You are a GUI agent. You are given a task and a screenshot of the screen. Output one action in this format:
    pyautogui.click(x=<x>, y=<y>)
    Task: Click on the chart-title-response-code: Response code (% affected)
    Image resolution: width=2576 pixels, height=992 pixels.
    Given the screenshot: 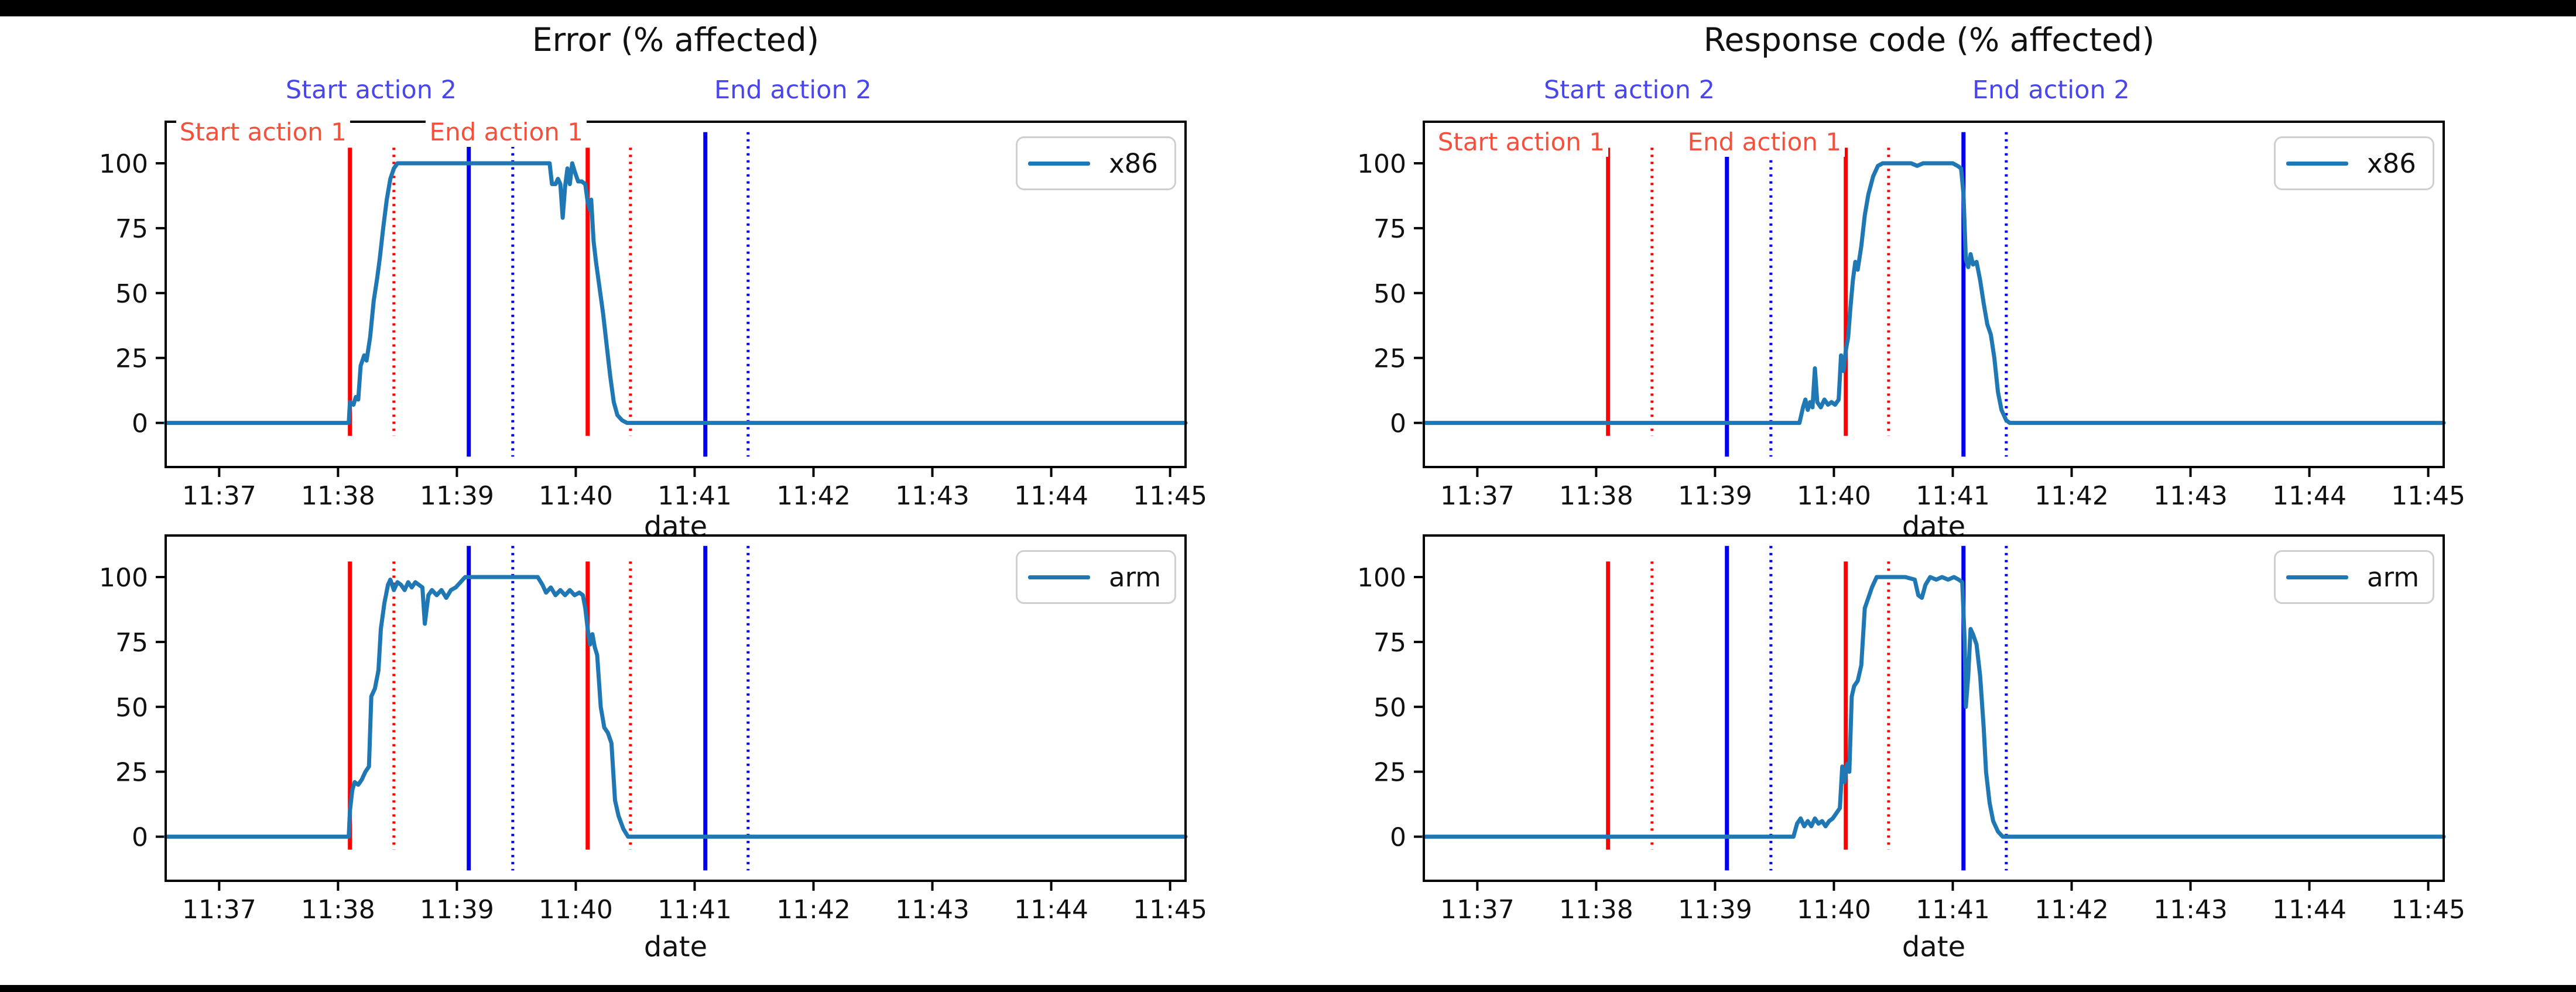 What is the action you would take?
    pyautogui.click(x=1929, y=40)
    